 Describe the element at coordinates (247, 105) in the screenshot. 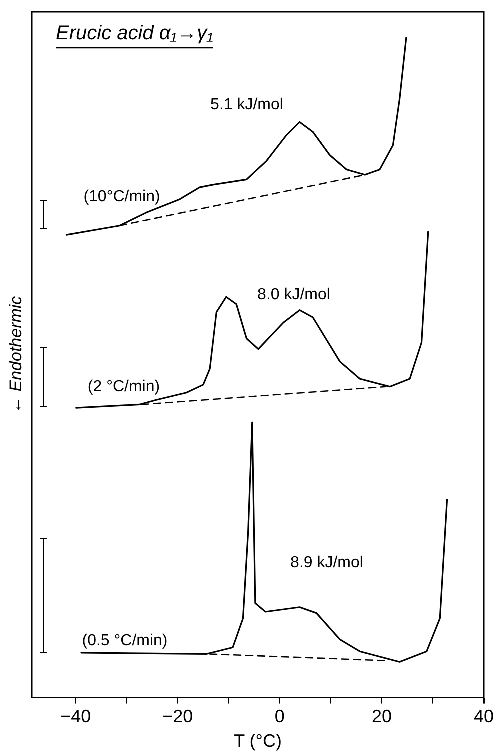

I see `annotation: 5.1 kJ/mol` at that location.